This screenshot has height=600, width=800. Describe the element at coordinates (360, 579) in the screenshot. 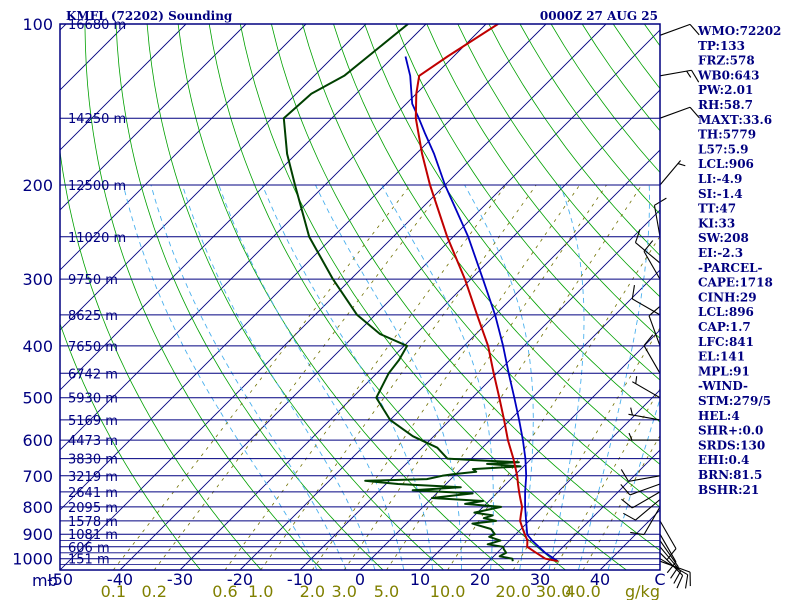

I see `temperature-tick-label: 0` at that location.